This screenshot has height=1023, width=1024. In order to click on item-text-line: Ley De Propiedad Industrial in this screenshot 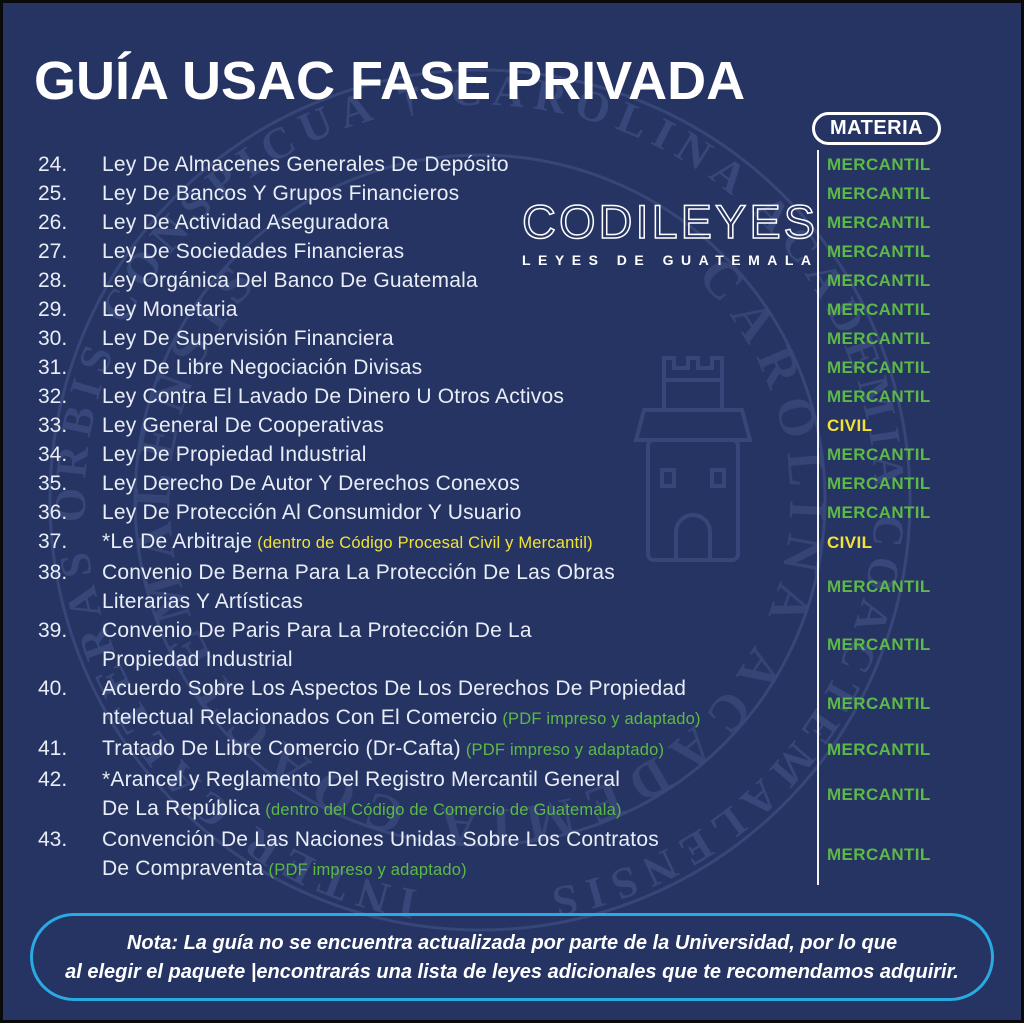, I will do `click(234, 454)`.